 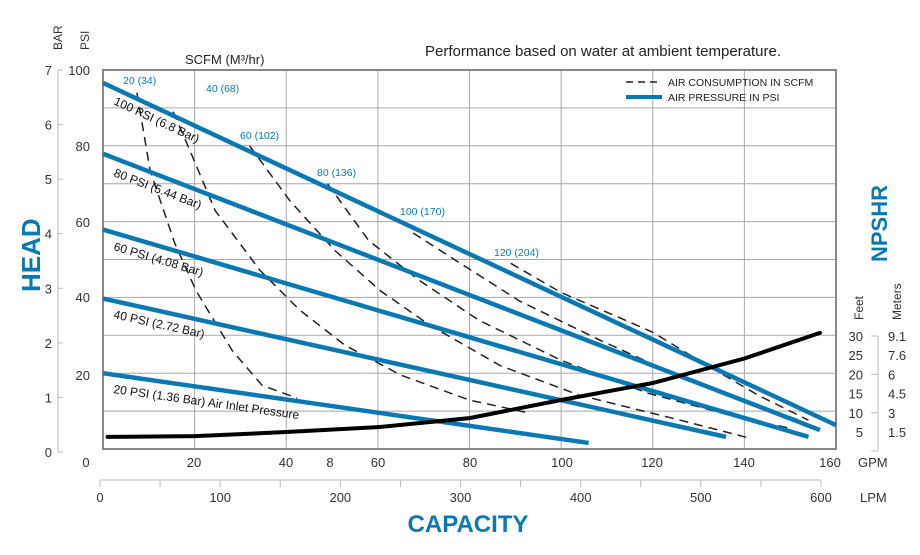 What do you see at coordinates (83, 297) in the screenshot?
I see `psi-tick-label: 40` at bounding box center [83, 297].